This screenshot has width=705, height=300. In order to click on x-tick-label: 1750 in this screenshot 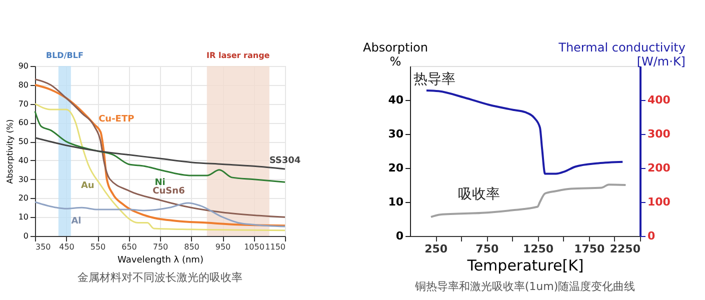, I will do `click(590, 249)`.